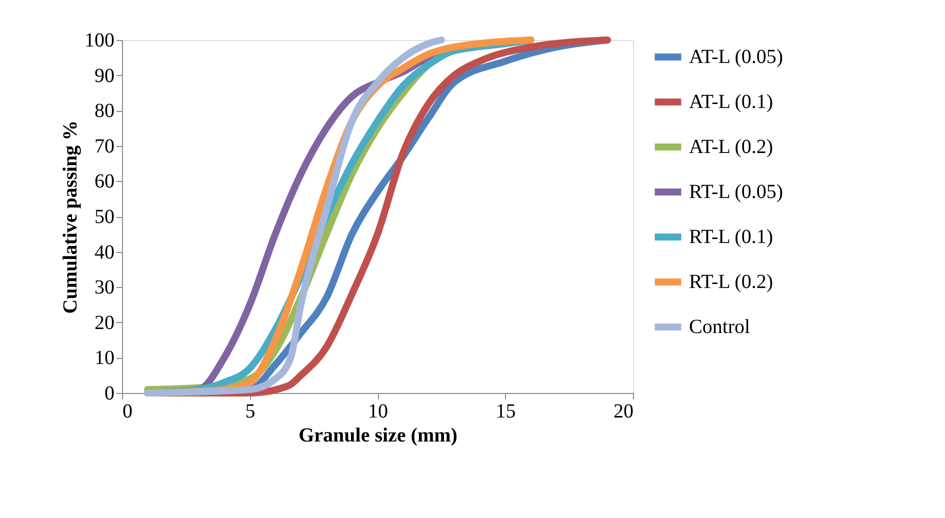  I want to click on x-tick-label: 5, so click(250, 411).